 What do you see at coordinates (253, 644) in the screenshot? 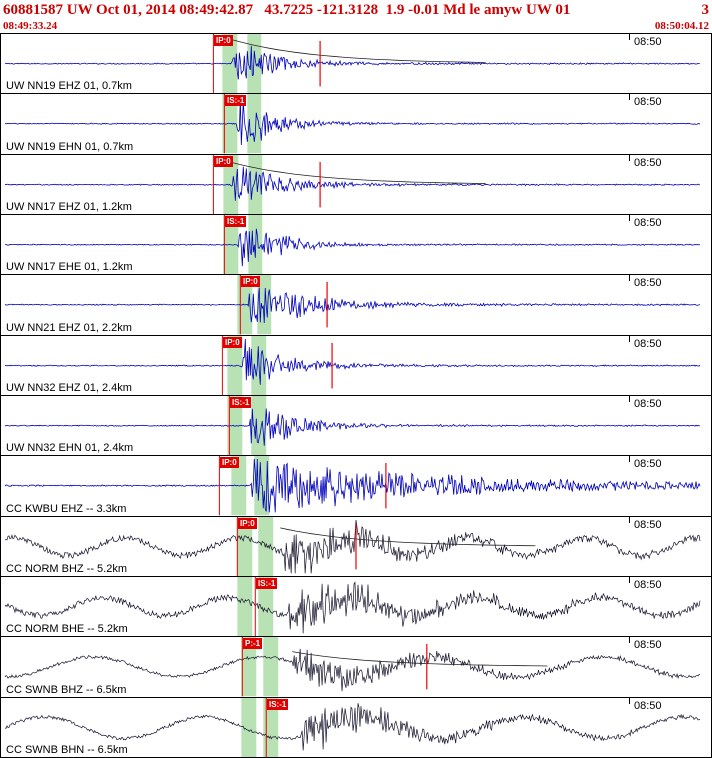
I see `phase-pick-flag: P:-1` at bounding box center [253, 644].